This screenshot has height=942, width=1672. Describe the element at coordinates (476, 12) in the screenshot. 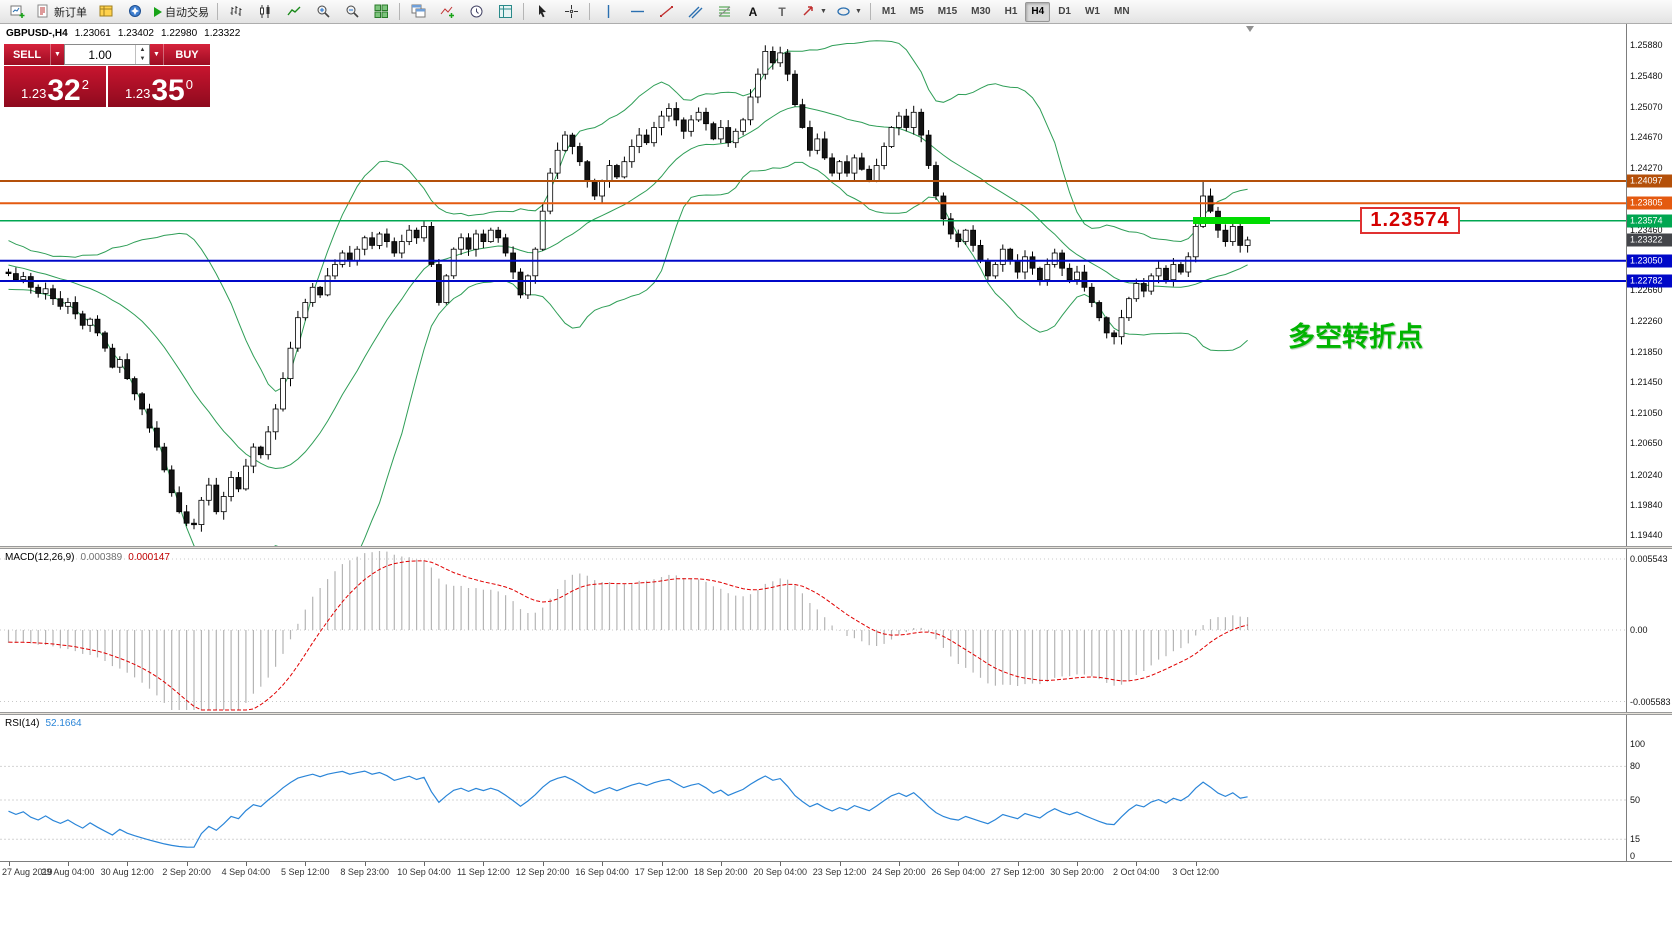

I see `periods-button` at that location.